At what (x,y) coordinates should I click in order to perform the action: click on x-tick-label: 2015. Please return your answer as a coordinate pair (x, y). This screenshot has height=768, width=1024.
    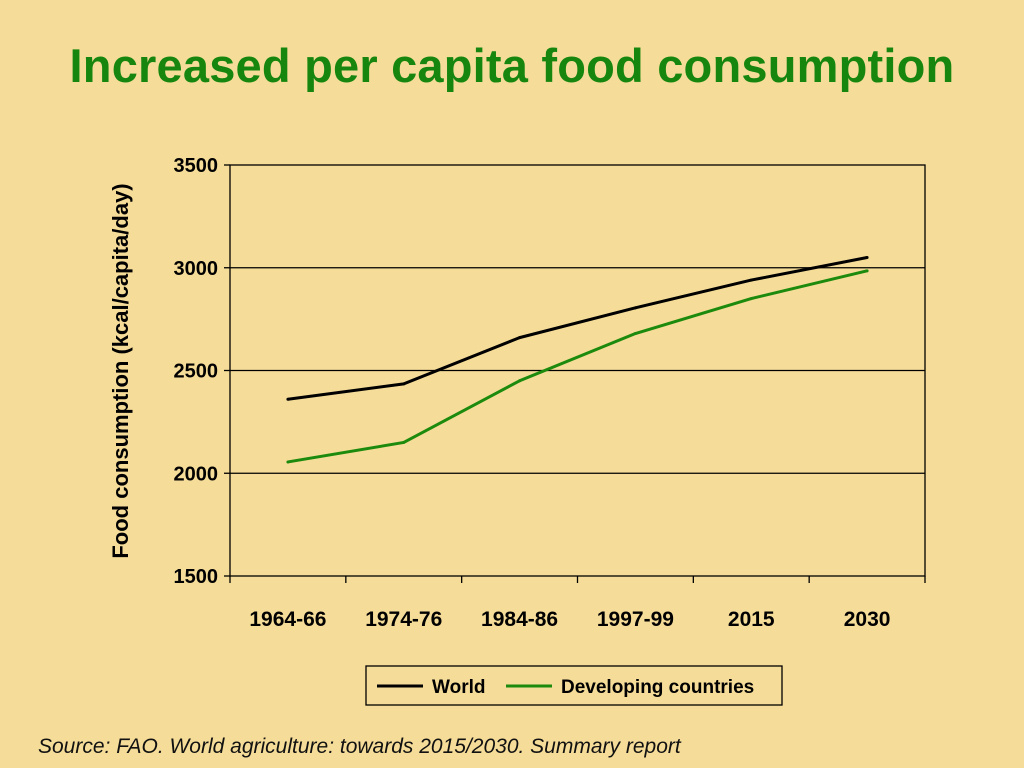
    Looking at the image, I should click on (751, 619).